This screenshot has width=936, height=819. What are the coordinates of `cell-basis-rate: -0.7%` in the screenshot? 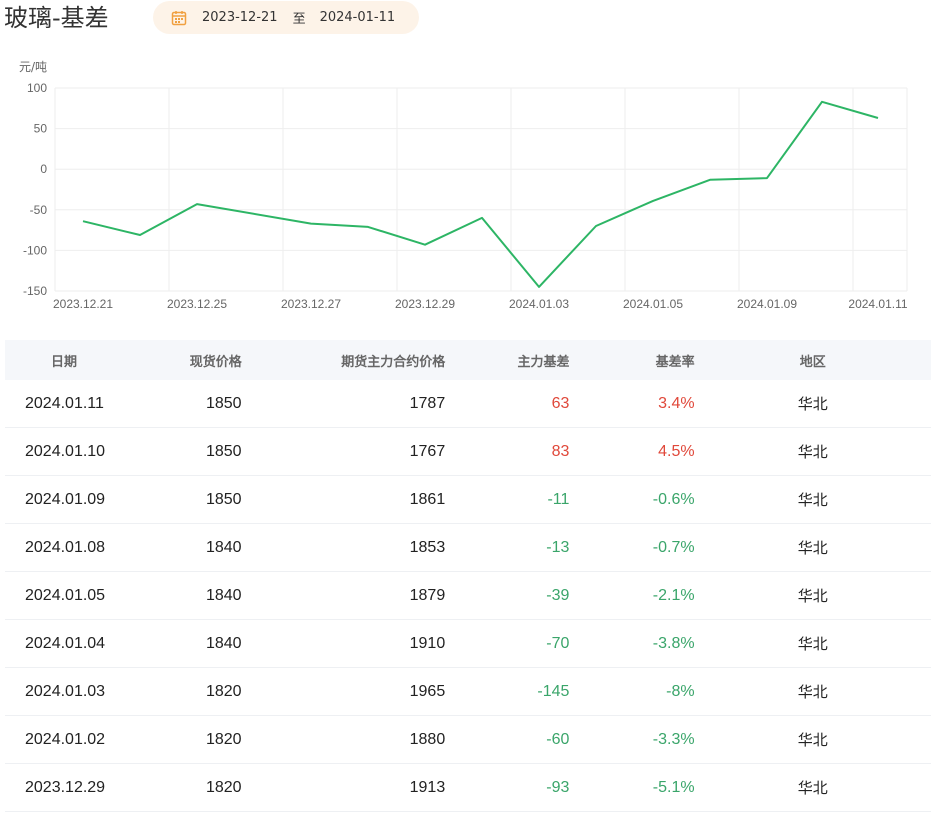 It's located at (673, 547).